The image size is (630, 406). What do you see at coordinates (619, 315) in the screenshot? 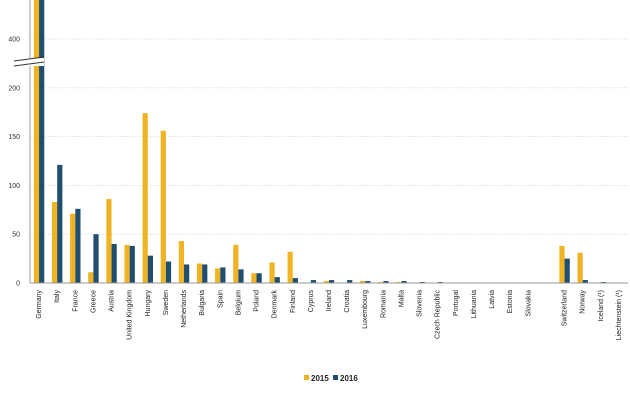
I see `category-label: Liechtenstein (¹)` at bounding box center [619, 315].